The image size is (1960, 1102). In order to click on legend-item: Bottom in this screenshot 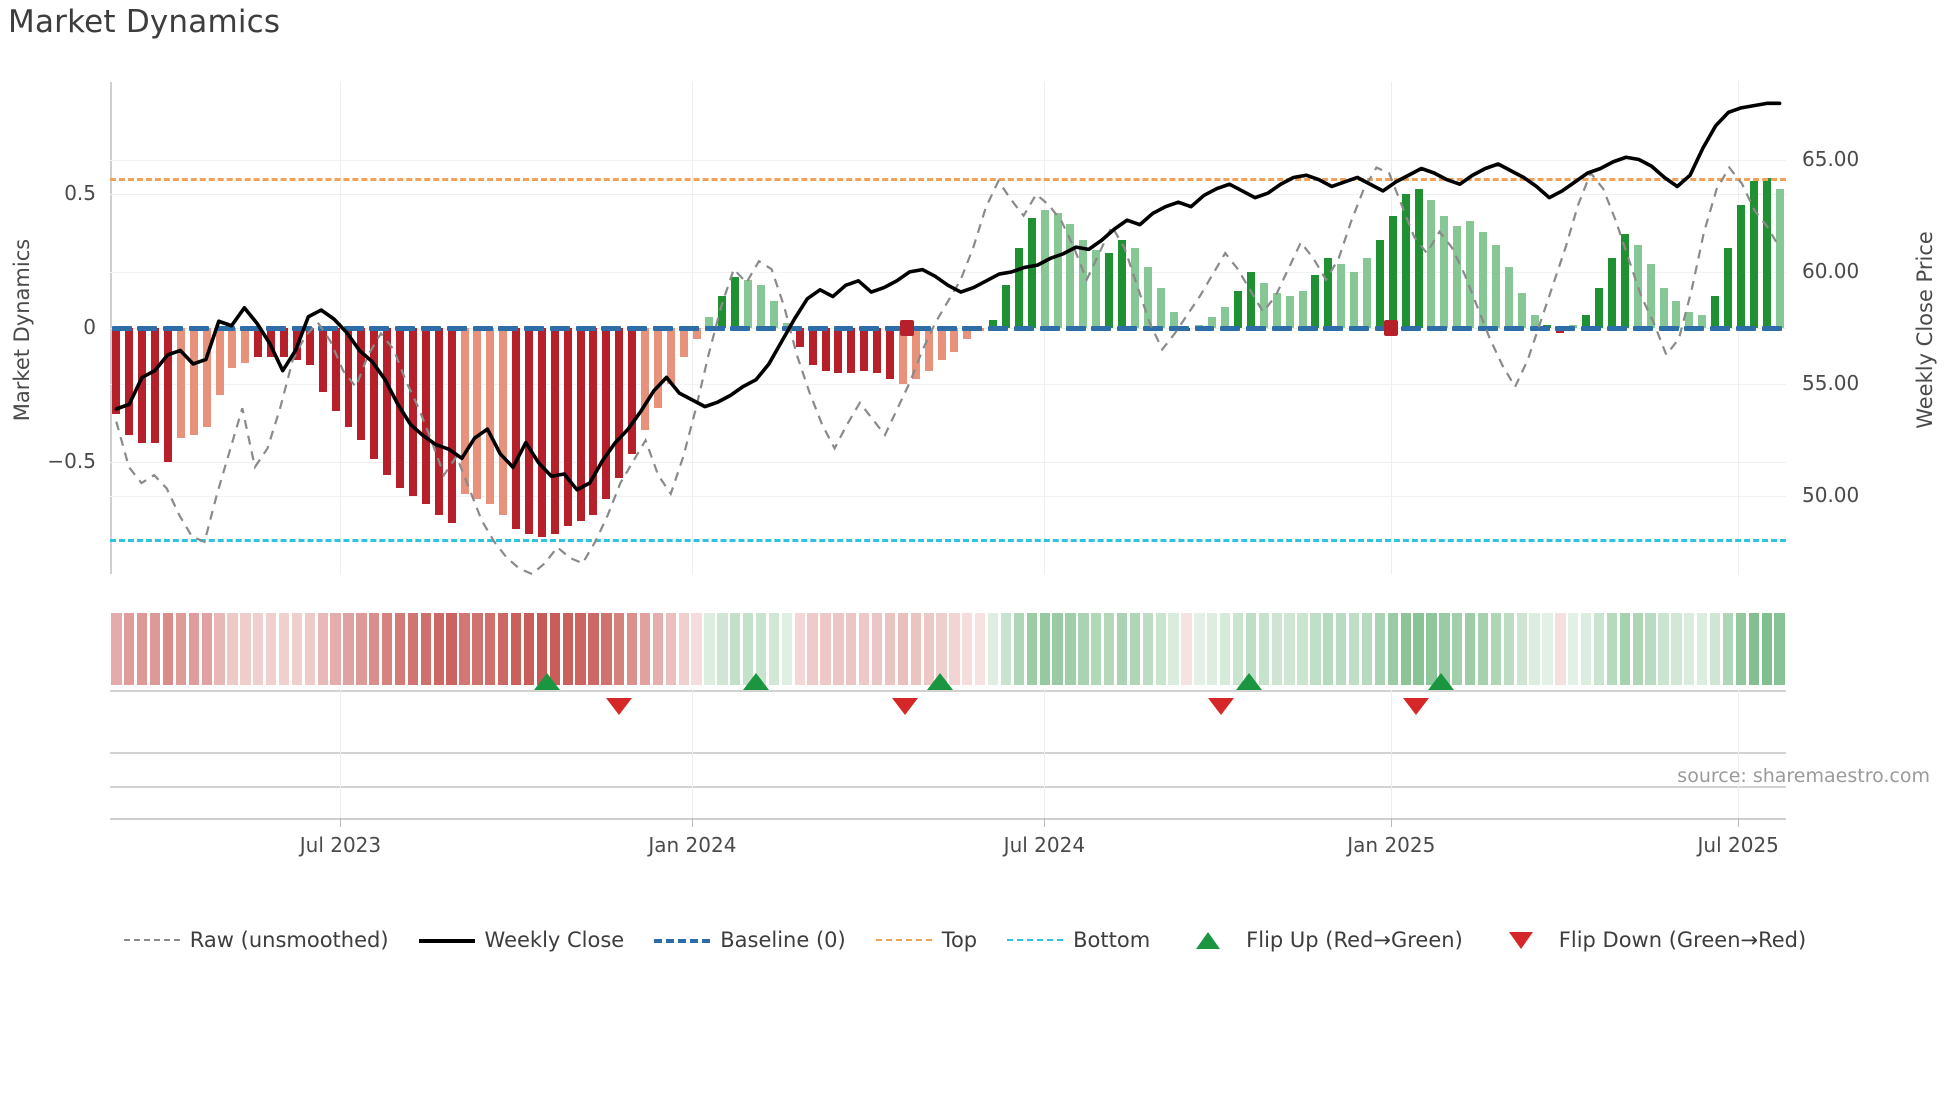, I will do `click(1078, 940)`.